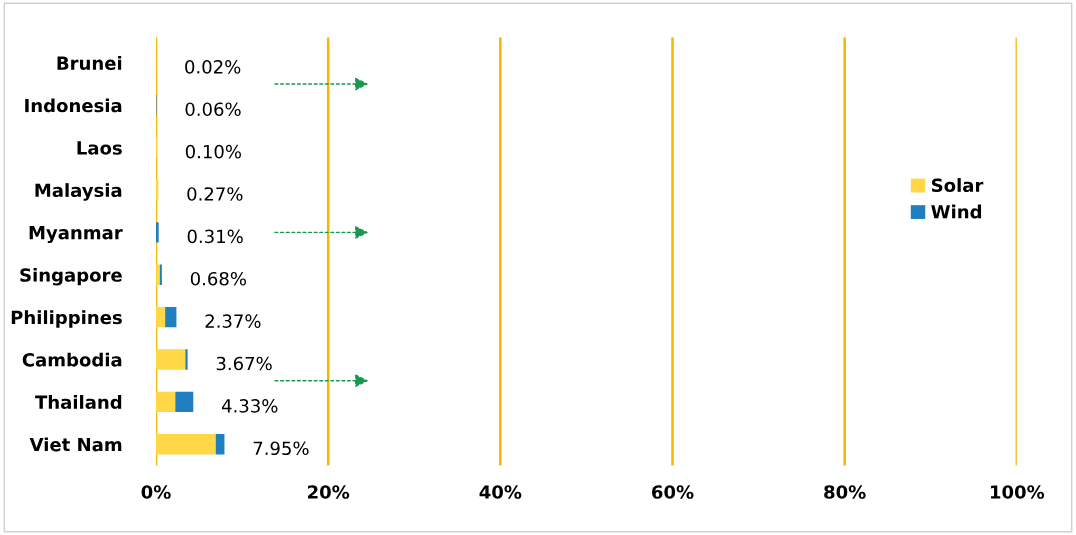 This screenshot has width=1076, height=535. What do you see at coordinates (71, 276) in the screenshot?
I see `y-tick-label: Singapore` at bounding box center [71, 276].